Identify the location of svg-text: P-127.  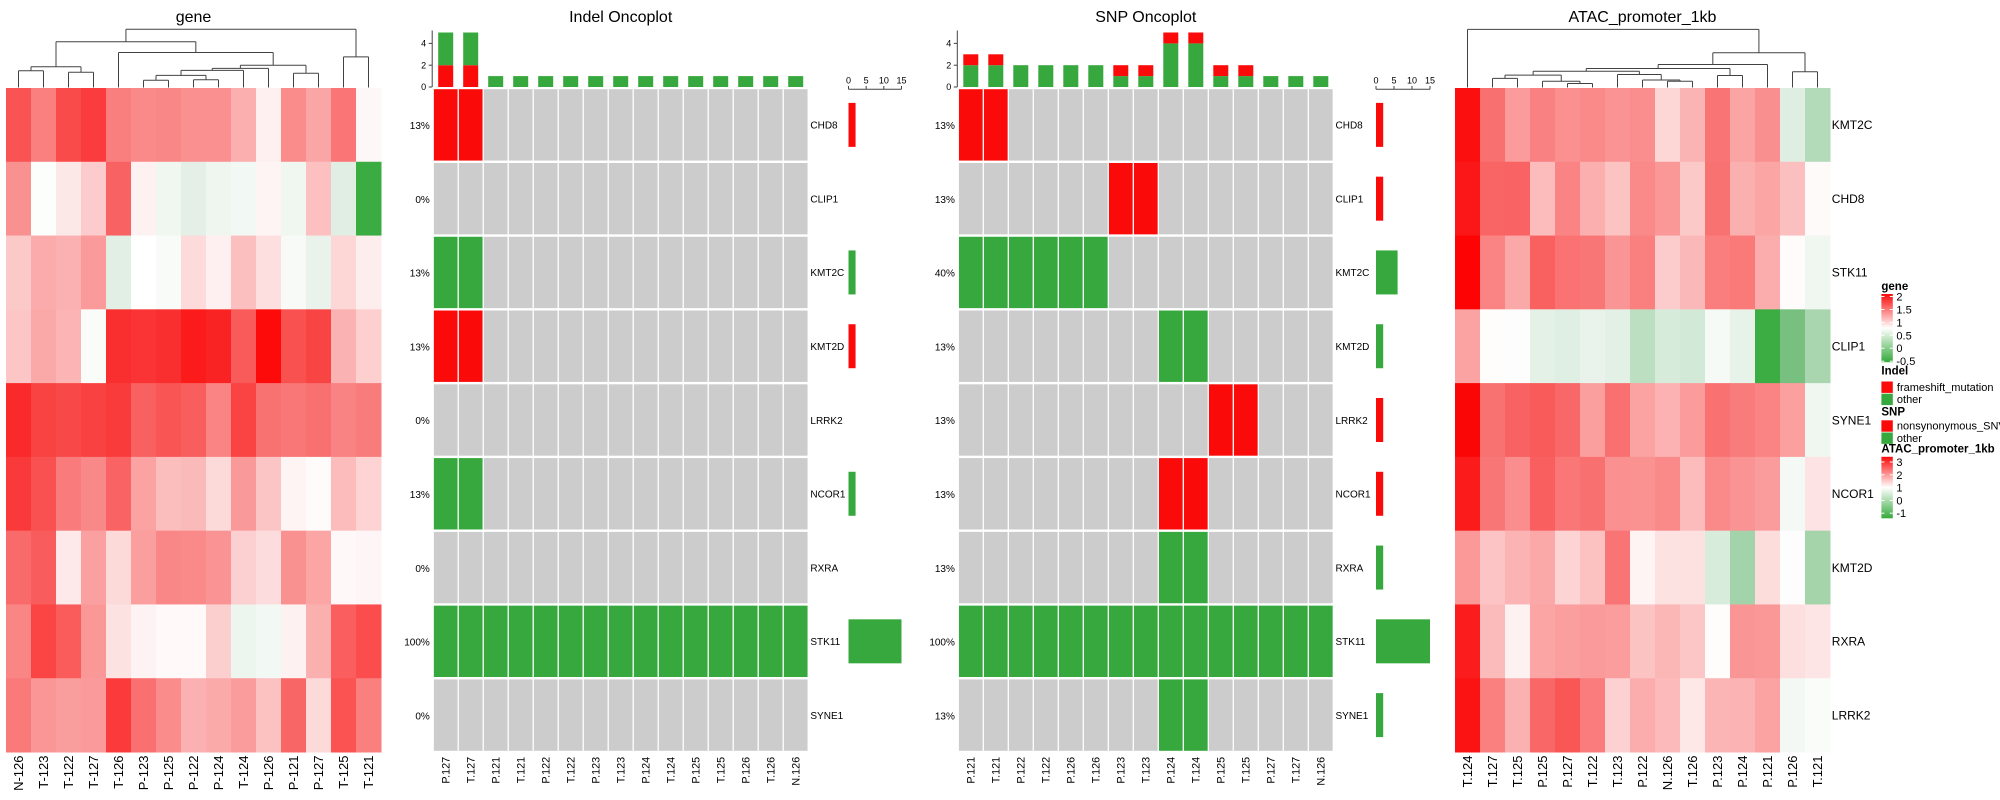
(318, 773).